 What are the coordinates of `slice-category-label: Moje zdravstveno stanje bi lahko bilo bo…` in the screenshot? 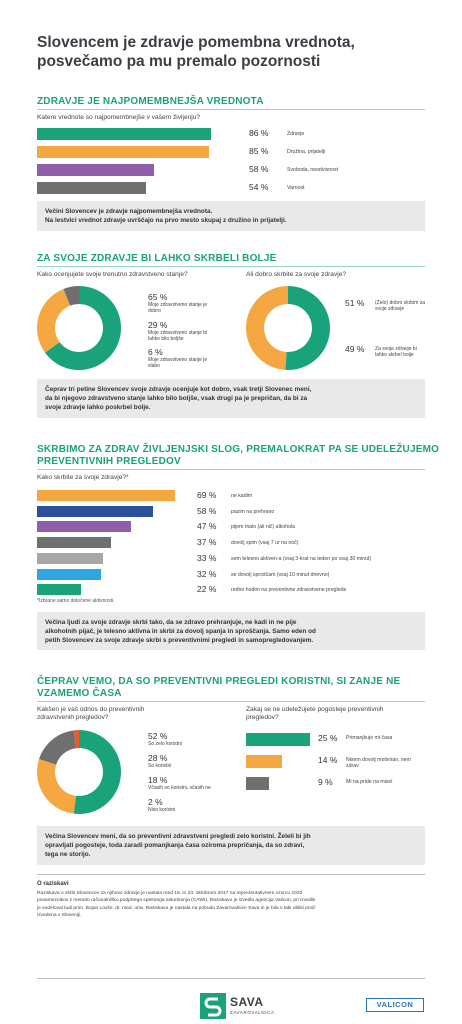 It's located at (178, 336).